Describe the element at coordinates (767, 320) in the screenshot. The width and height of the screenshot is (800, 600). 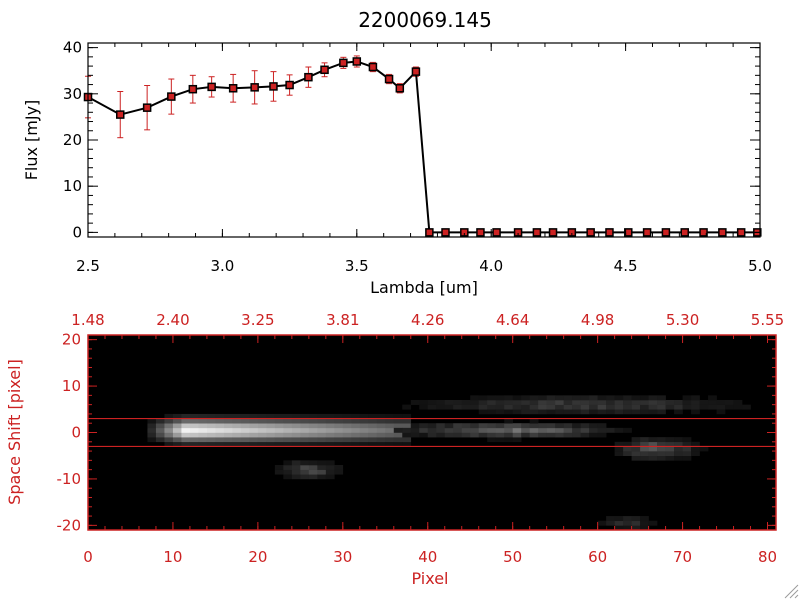
I see `top-tick-label: 5.55` at that location.